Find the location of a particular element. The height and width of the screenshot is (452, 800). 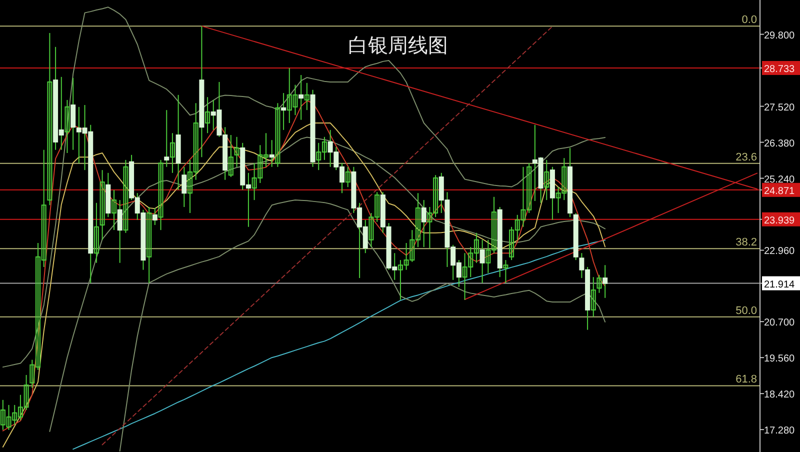

annotation: 23.6 is located at coordinates (746, 157).